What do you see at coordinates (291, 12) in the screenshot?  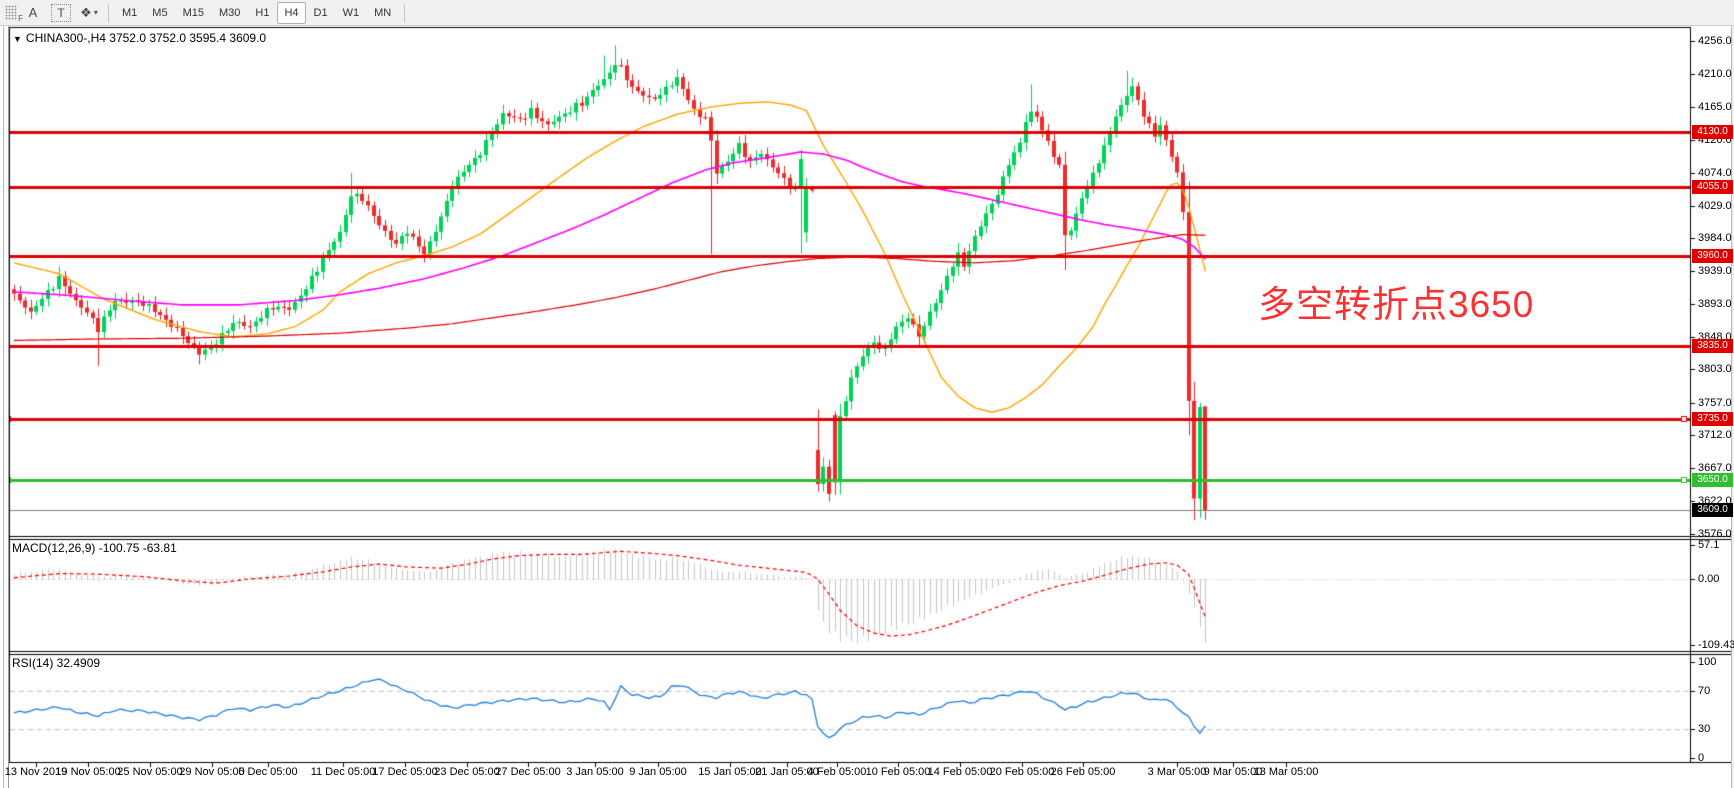 I see `timeframe-h4-button: H4` at bounding box center [291, 12].